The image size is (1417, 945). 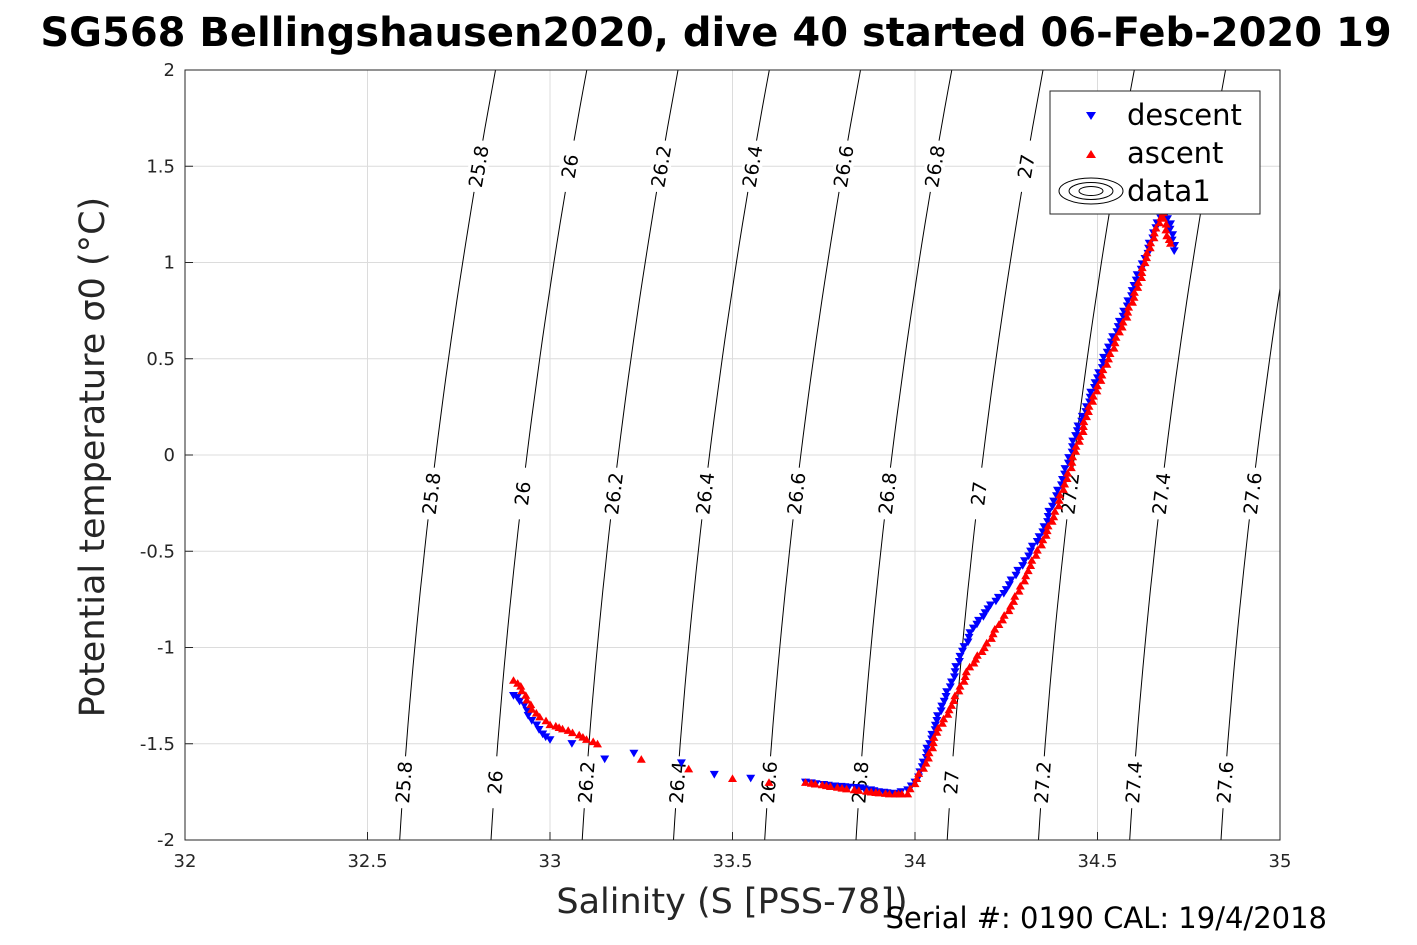 What do you see at coordinates (1097, 861) in the screenshot?
I see `x-tick-label: 34.5` at bounding box center [1097, 861].